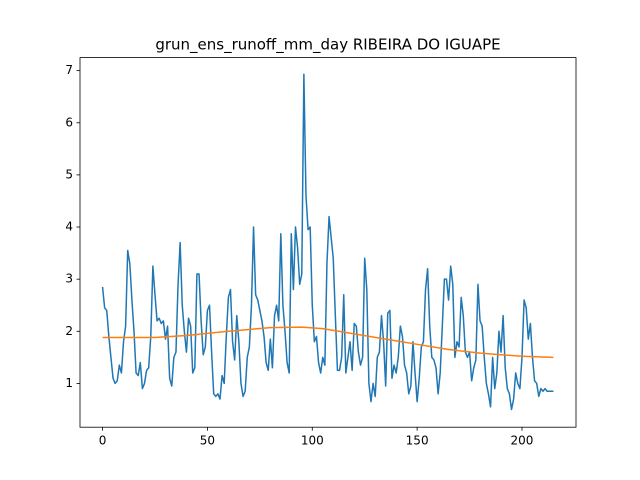  I want to click on x-tick-label: 50, so click(207, 441).